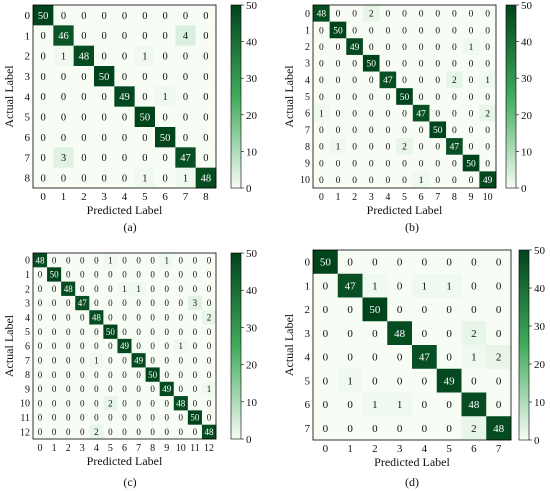 This screenshot has height=491, width=550. What do you see at coordinates (524, 189) in the screenshot?
I see `colorbar-tick-label: 0` at bounding box center [524, 189].